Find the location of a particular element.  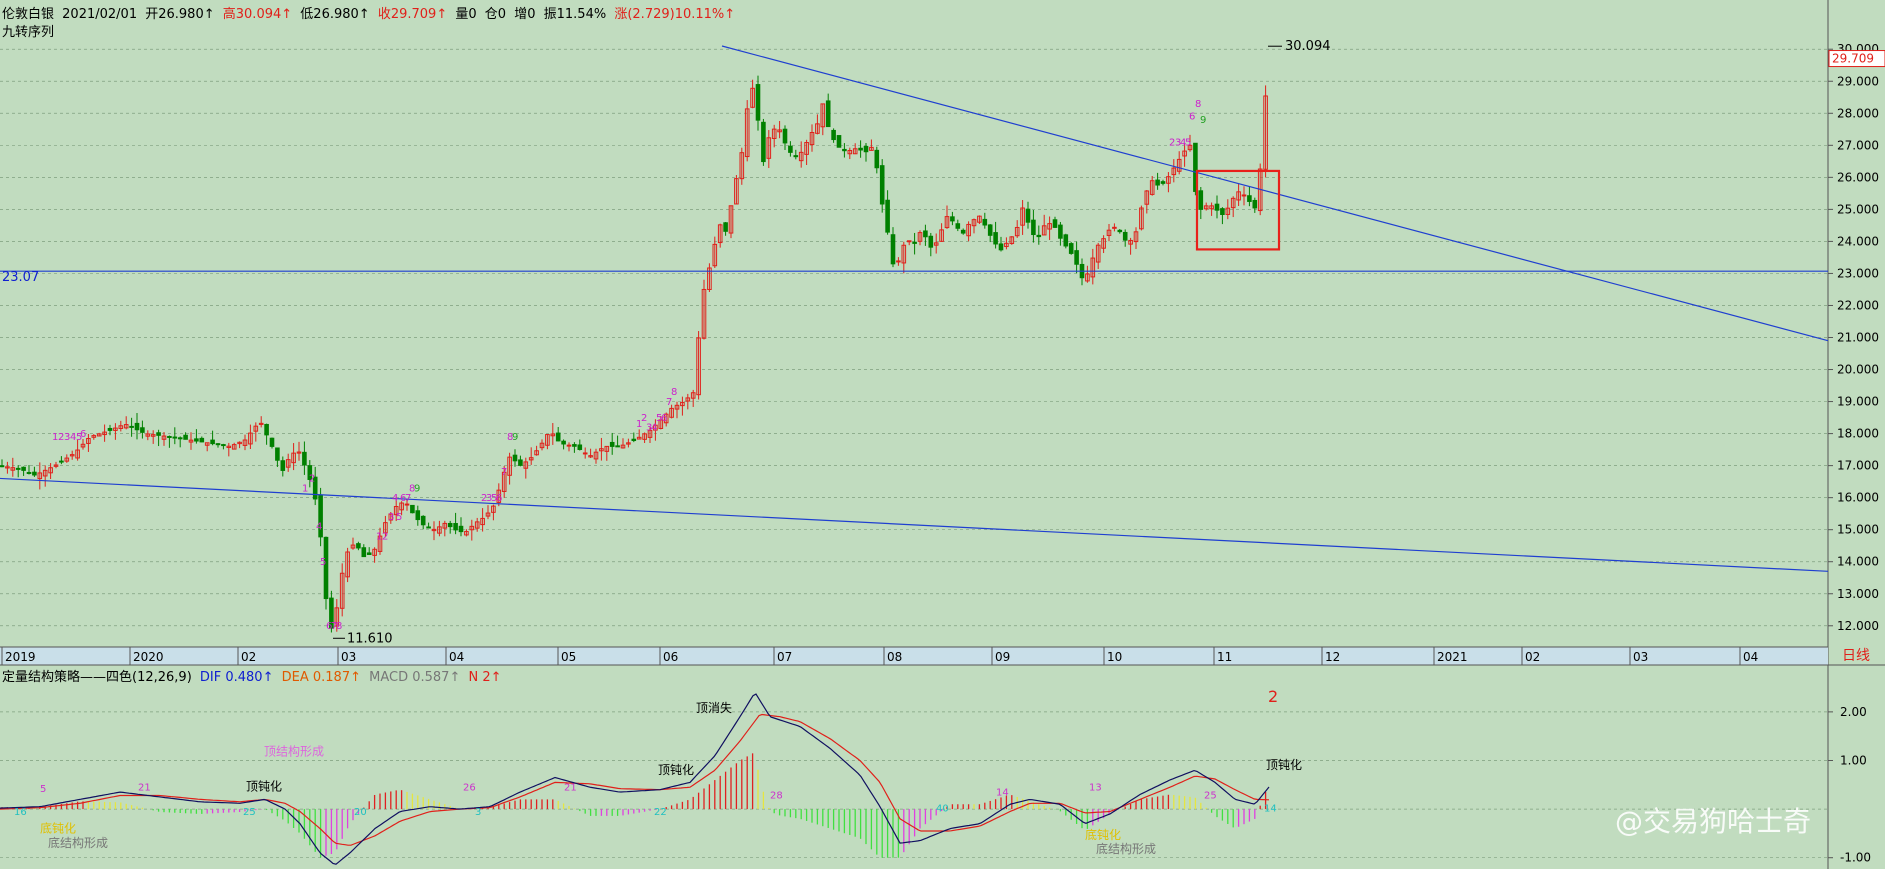

consolidation-box is located at coordinates (1238, 210).